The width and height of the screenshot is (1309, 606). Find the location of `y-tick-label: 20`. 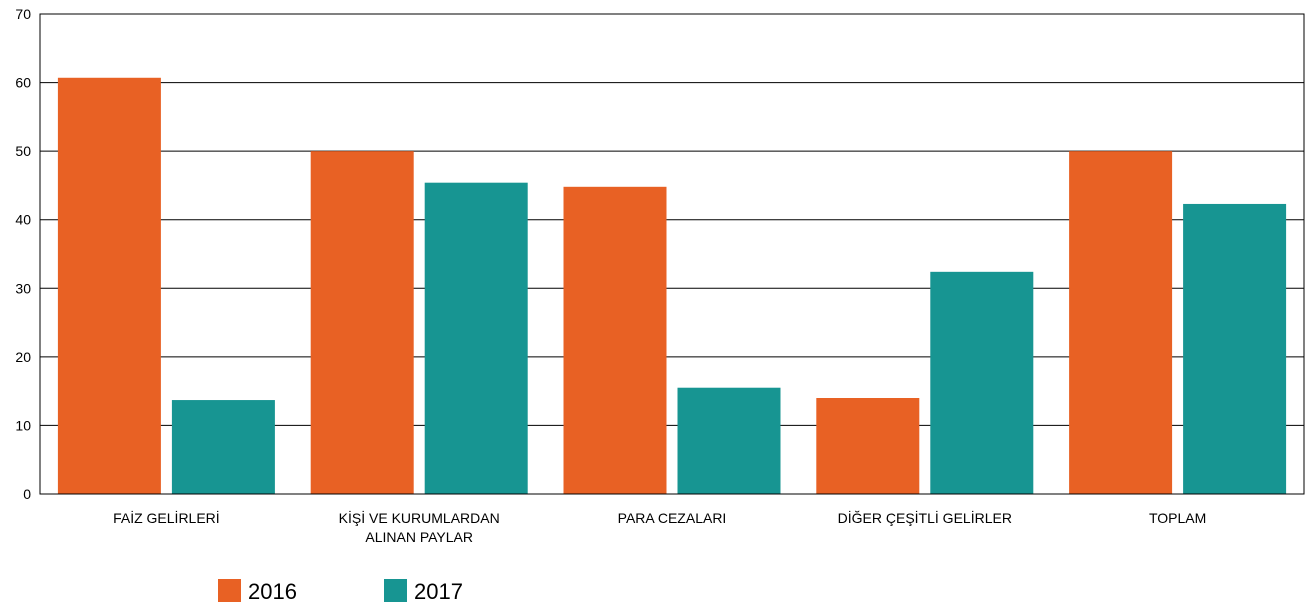

y-tick-label: 20 is located at coordinates (23, 357).